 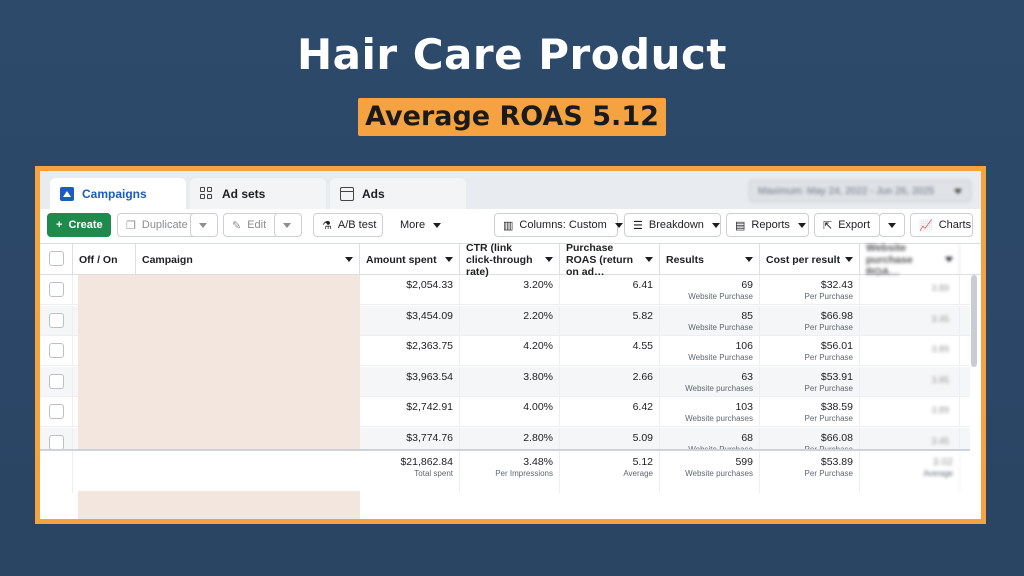 I want to click on cell-ctr: 3.80%, so click(x=510, y=381).